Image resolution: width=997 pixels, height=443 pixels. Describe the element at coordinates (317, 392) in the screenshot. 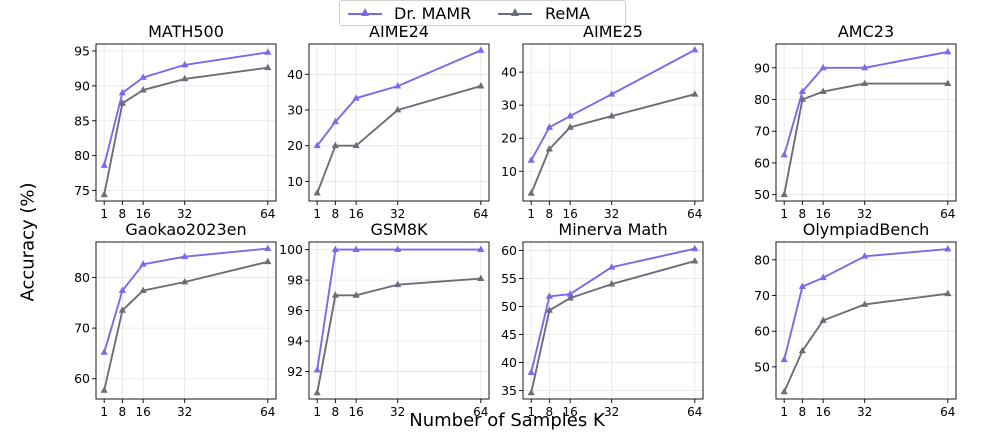

I see `data-point-rema-gsm8k` at that location.